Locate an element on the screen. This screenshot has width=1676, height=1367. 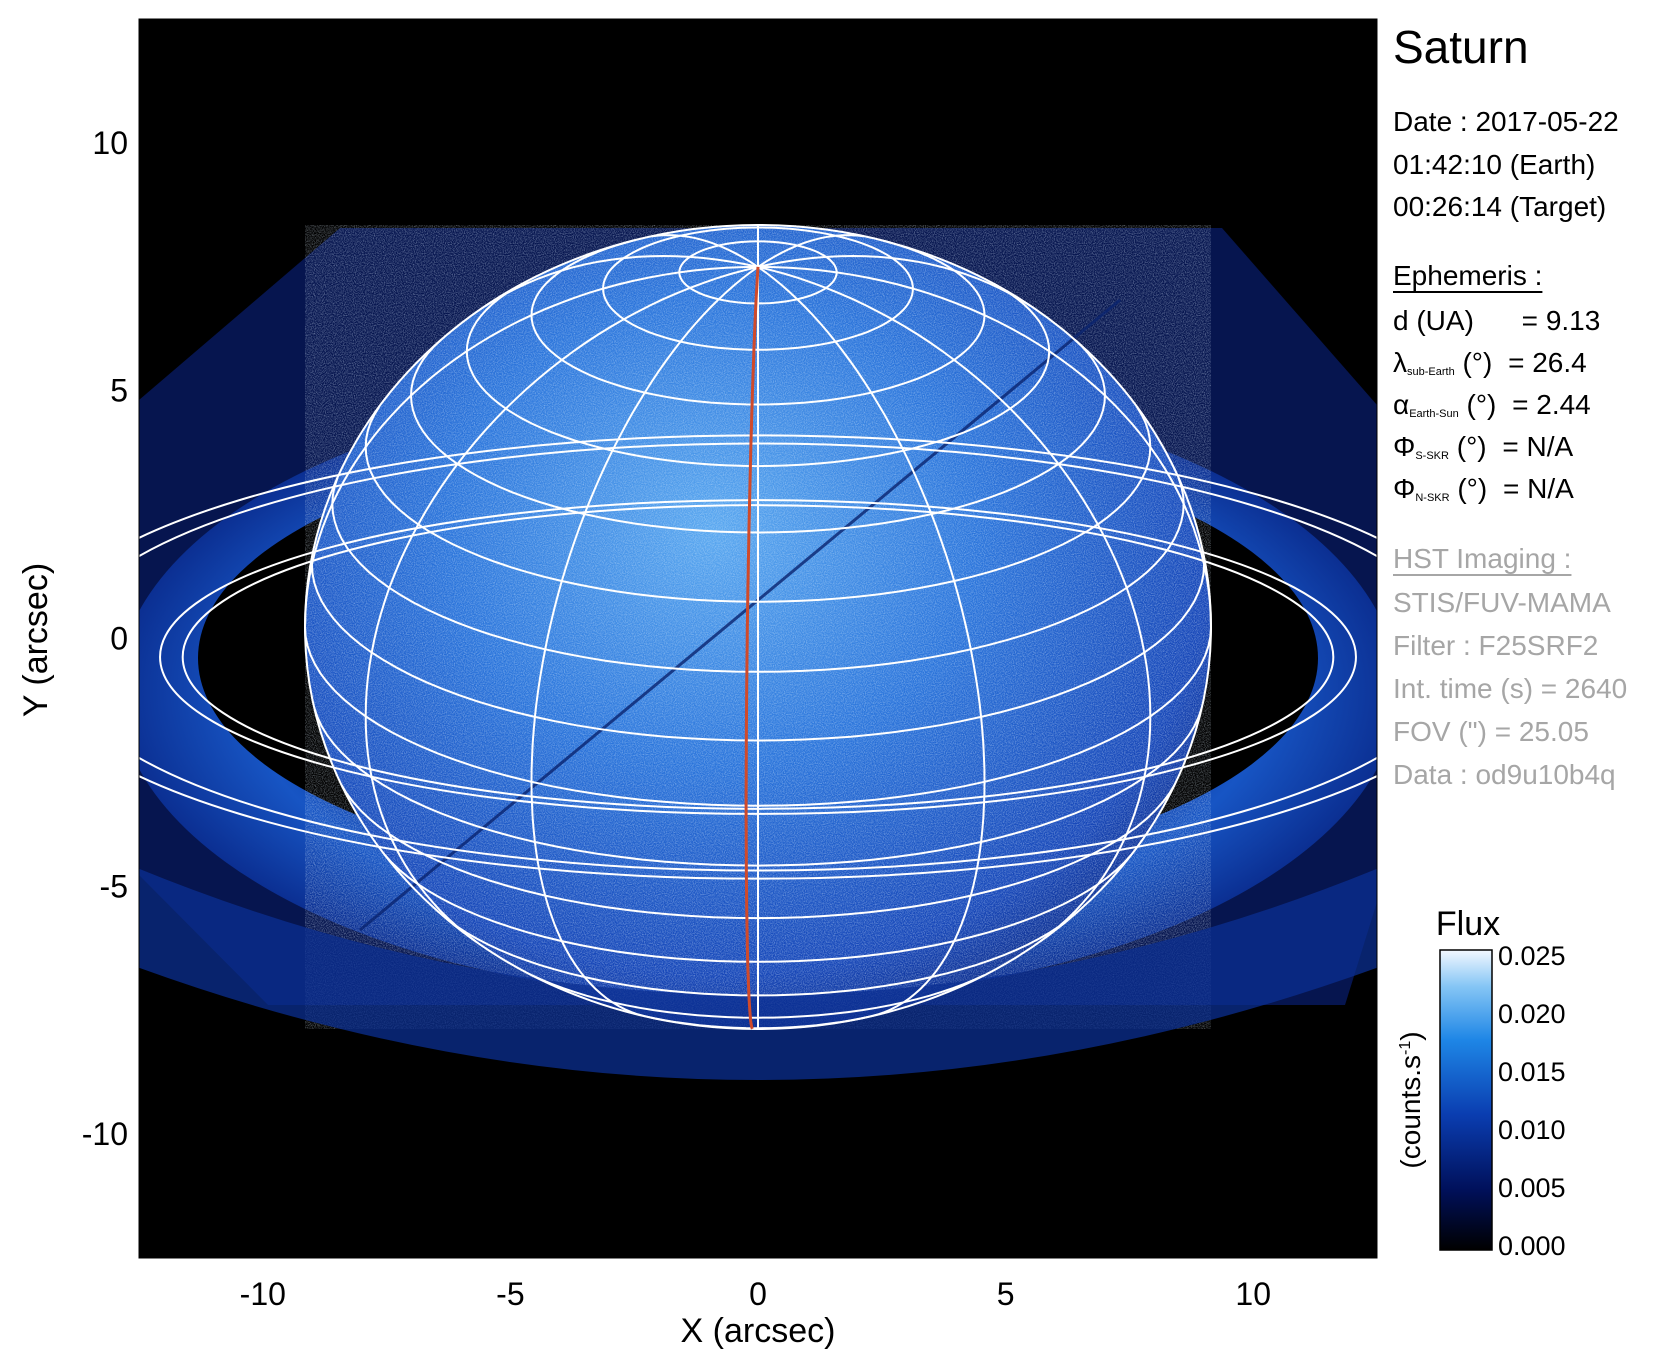
ephemeris-subscript: Earth-Sun is located at coordinates (1434, 414).